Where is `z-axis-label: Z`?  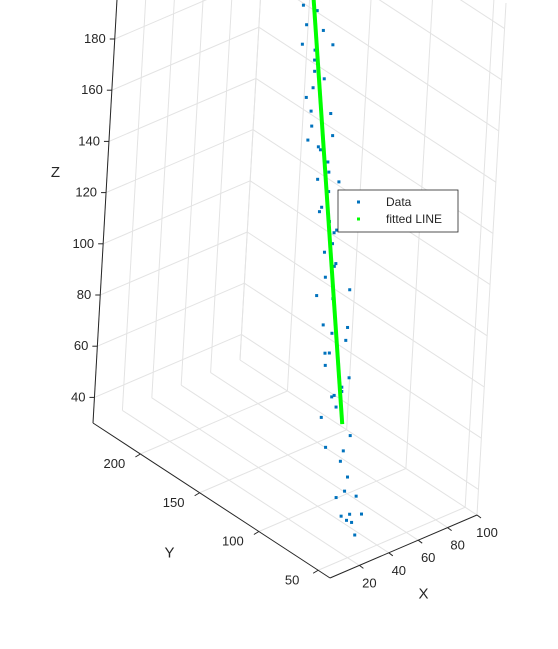
z-axis-label: Z is located at coordinates (55, 172).